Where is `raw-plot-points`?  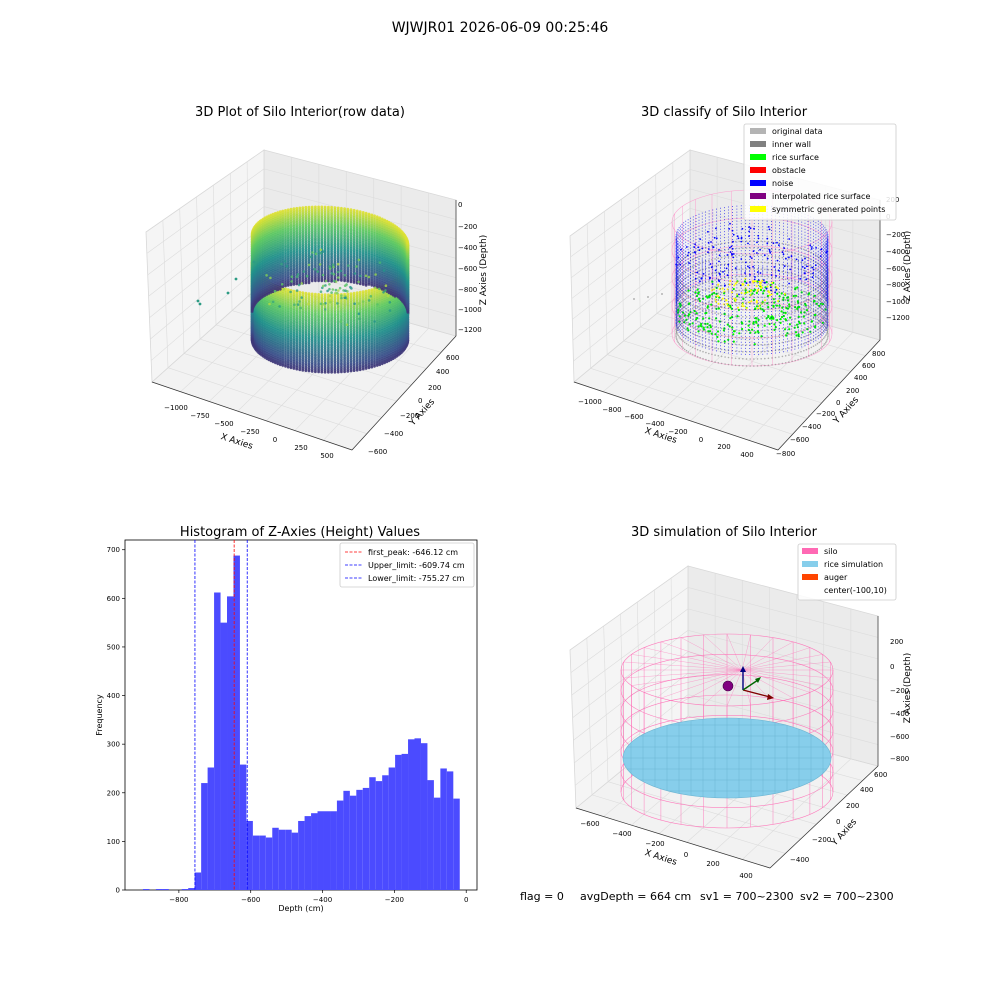 raw-plot-points is located at coordinates (303, 289).